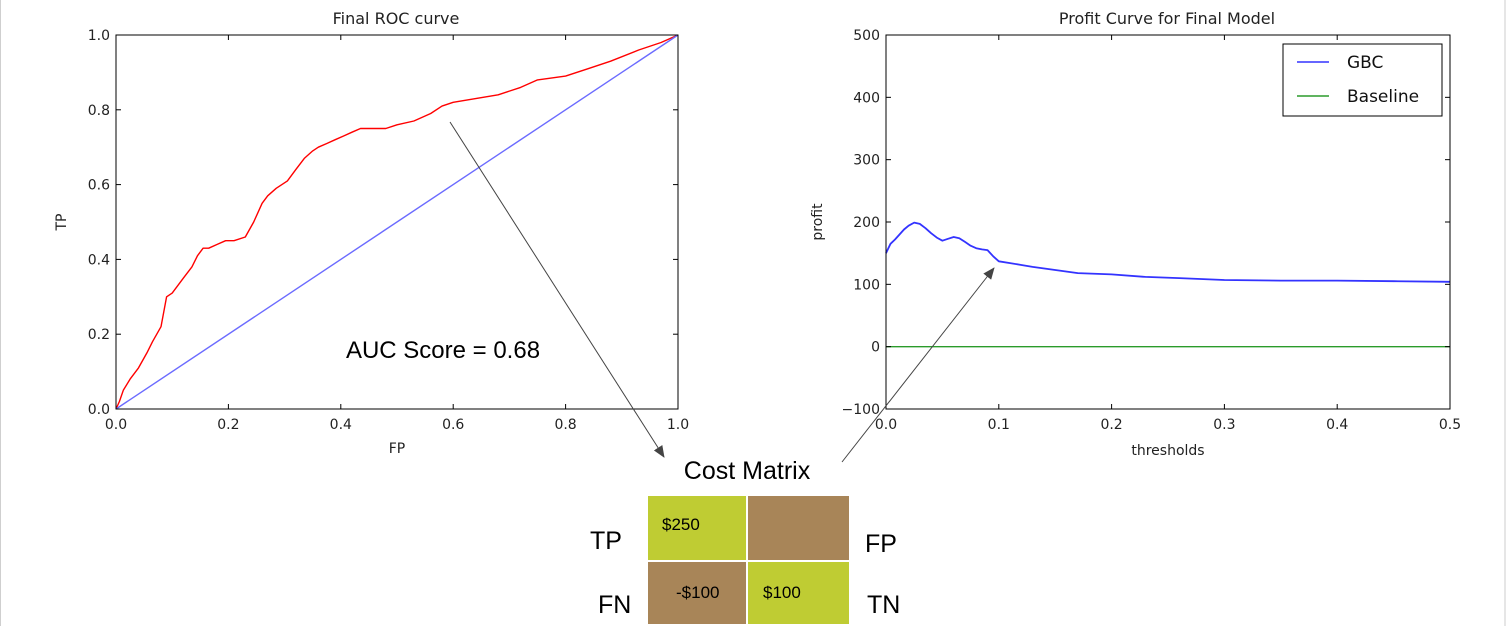  What do you see at coordinates (747, 471) in the screenshot?
I see `cost-matrix-title: Cost Matrix` at bounding box center [747, 471].